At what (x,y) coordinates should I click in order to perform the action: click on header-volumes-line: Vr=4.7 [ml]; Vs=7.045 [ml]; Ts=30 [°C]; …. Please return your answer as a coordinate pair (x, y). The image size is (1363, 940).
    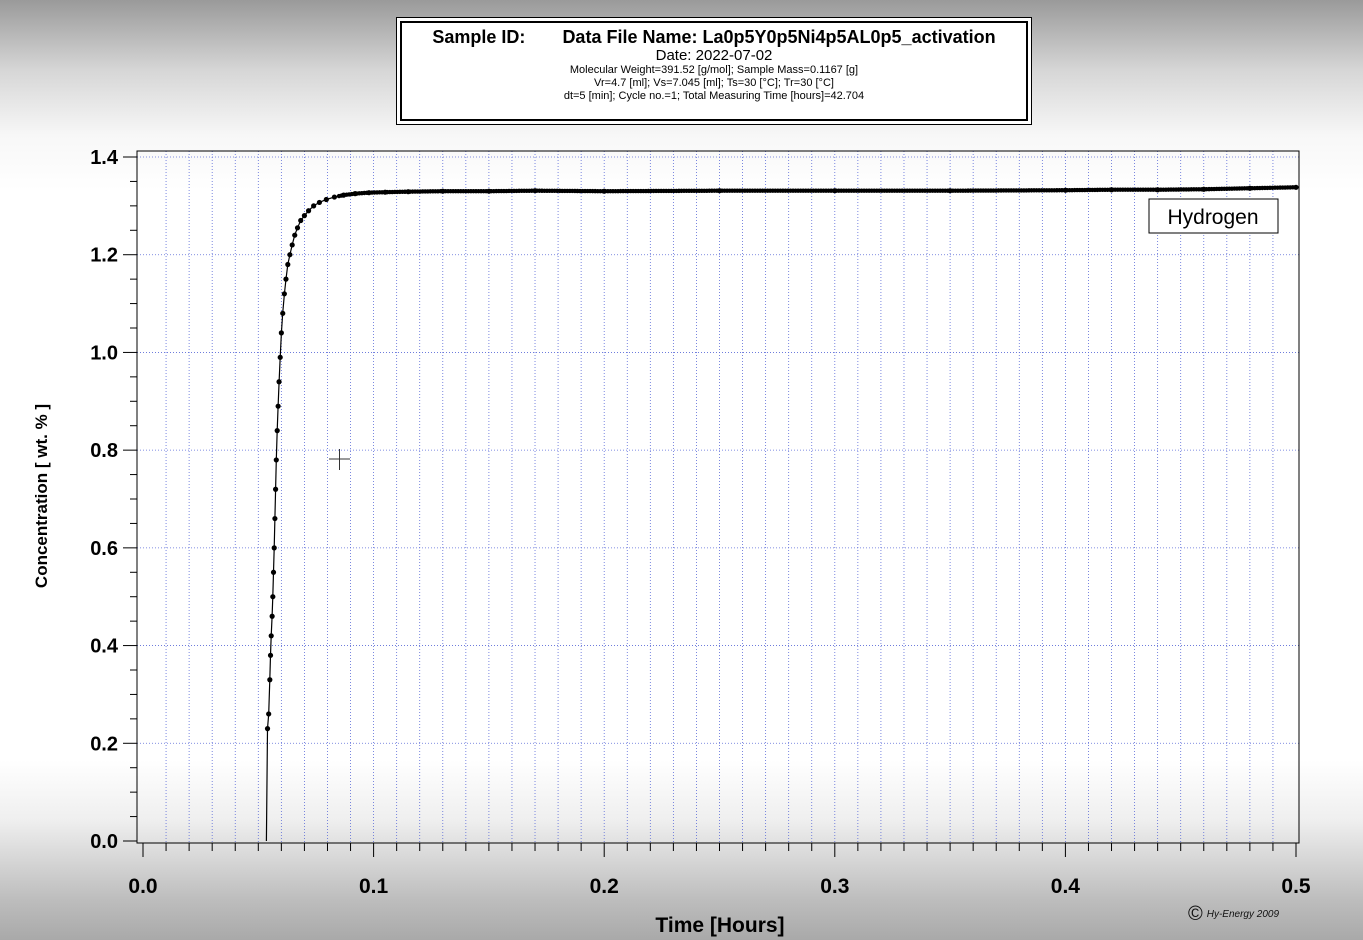
    Looking at the image, I should click on (714, 83).